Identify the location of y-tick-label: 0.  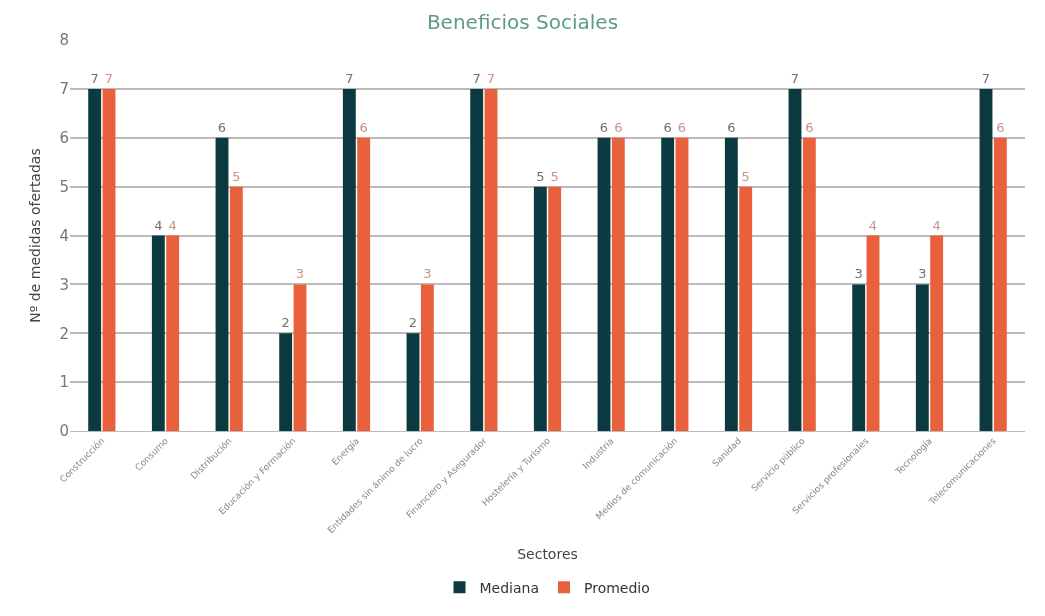
(64, 431).